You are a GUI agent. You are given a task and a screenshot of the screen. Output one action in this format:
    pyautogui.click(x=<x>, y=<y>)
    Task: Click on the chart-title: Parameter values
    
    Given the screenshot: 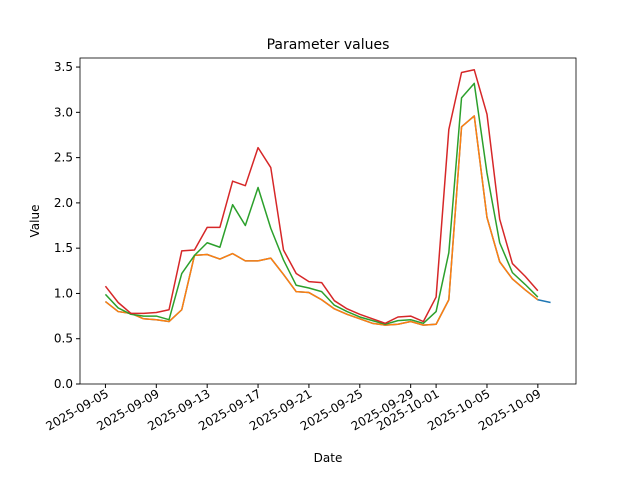 What is the action you would take?
    pyautogui.click(x=328, y=45)
    